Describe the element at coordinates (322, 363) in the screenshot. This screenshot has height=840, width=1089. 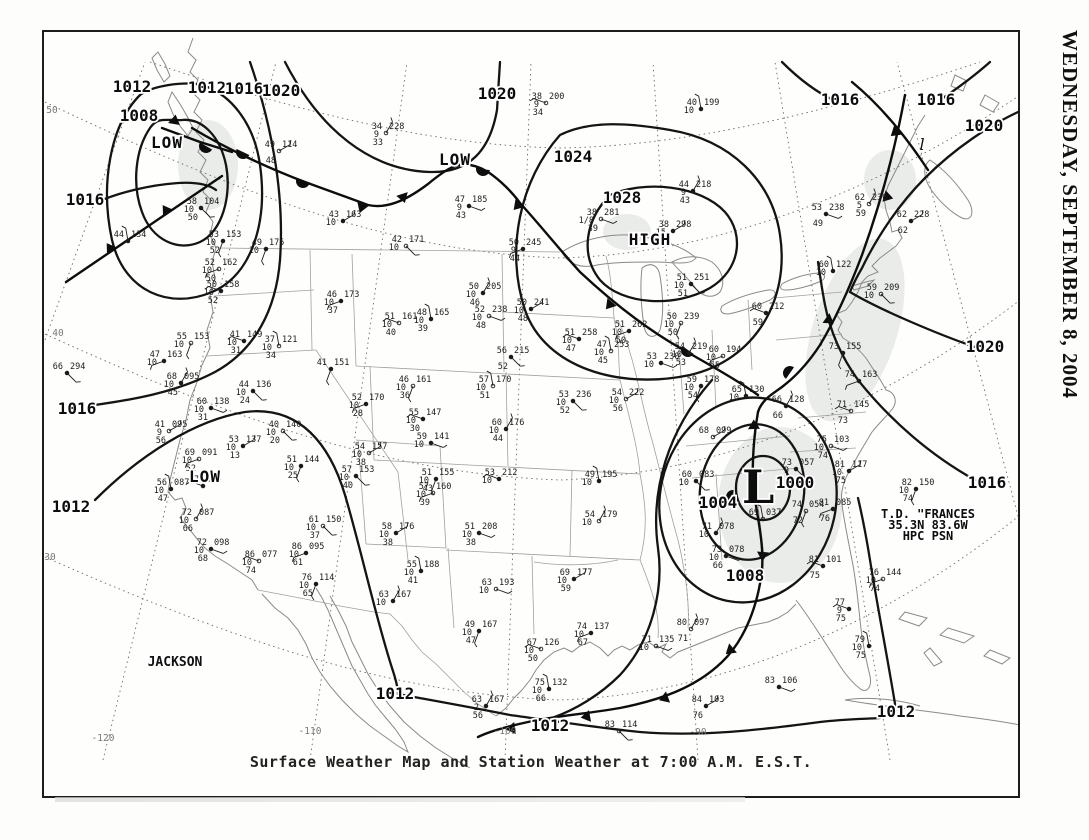
I see `svg-text: 41` at that location.